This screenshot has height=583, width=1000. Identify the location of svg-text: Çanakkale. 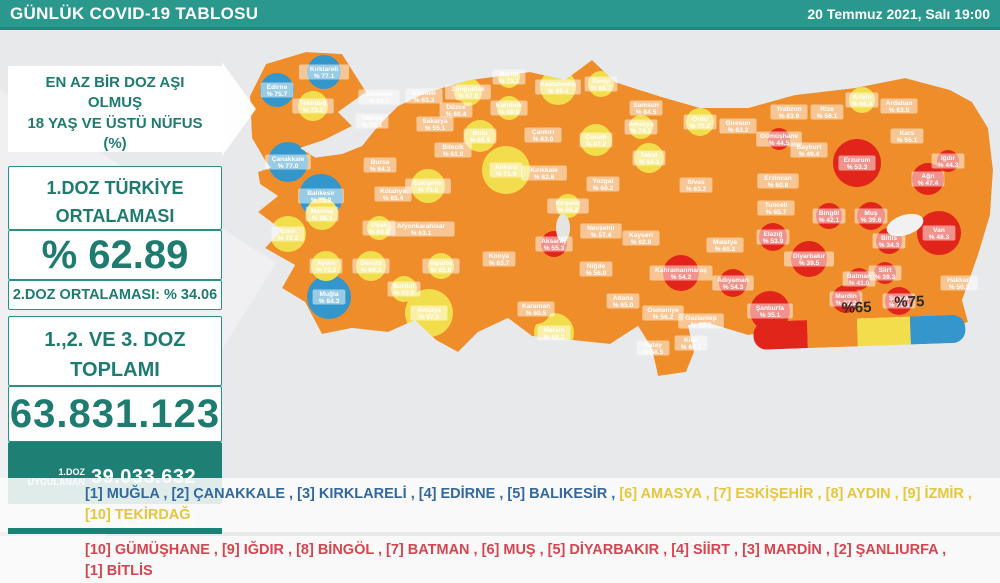
(288, 159).